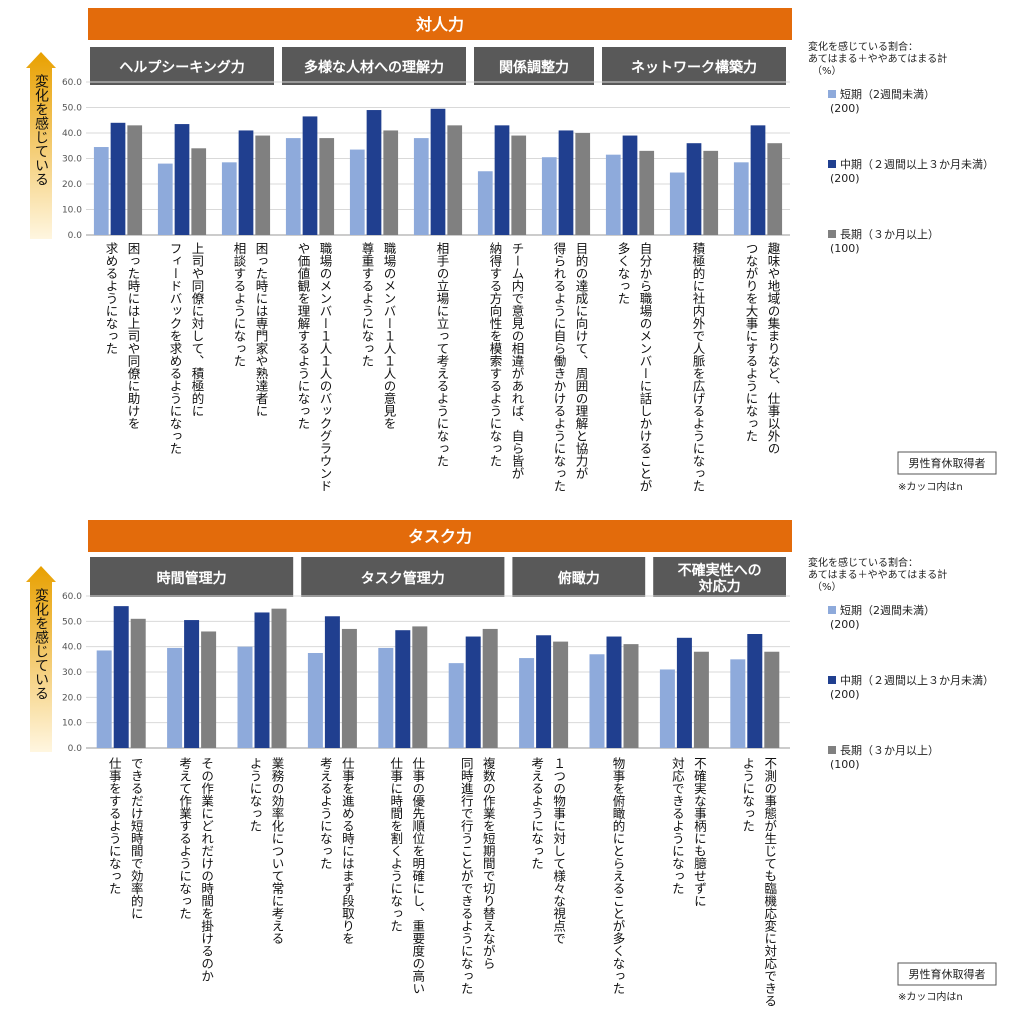 This screenshot has width=1015, height=1022. I want to click on category-group-label: ヘルプシーキング力, so click(182, 67).